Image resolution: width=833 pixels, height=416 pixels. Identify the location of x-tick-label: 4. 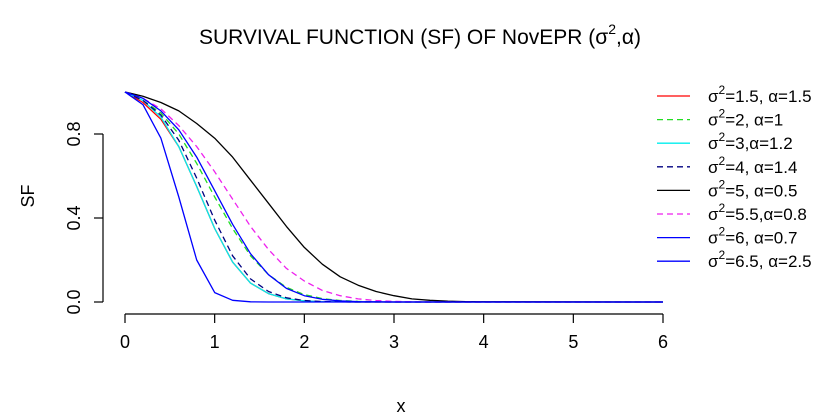
(484, 342).